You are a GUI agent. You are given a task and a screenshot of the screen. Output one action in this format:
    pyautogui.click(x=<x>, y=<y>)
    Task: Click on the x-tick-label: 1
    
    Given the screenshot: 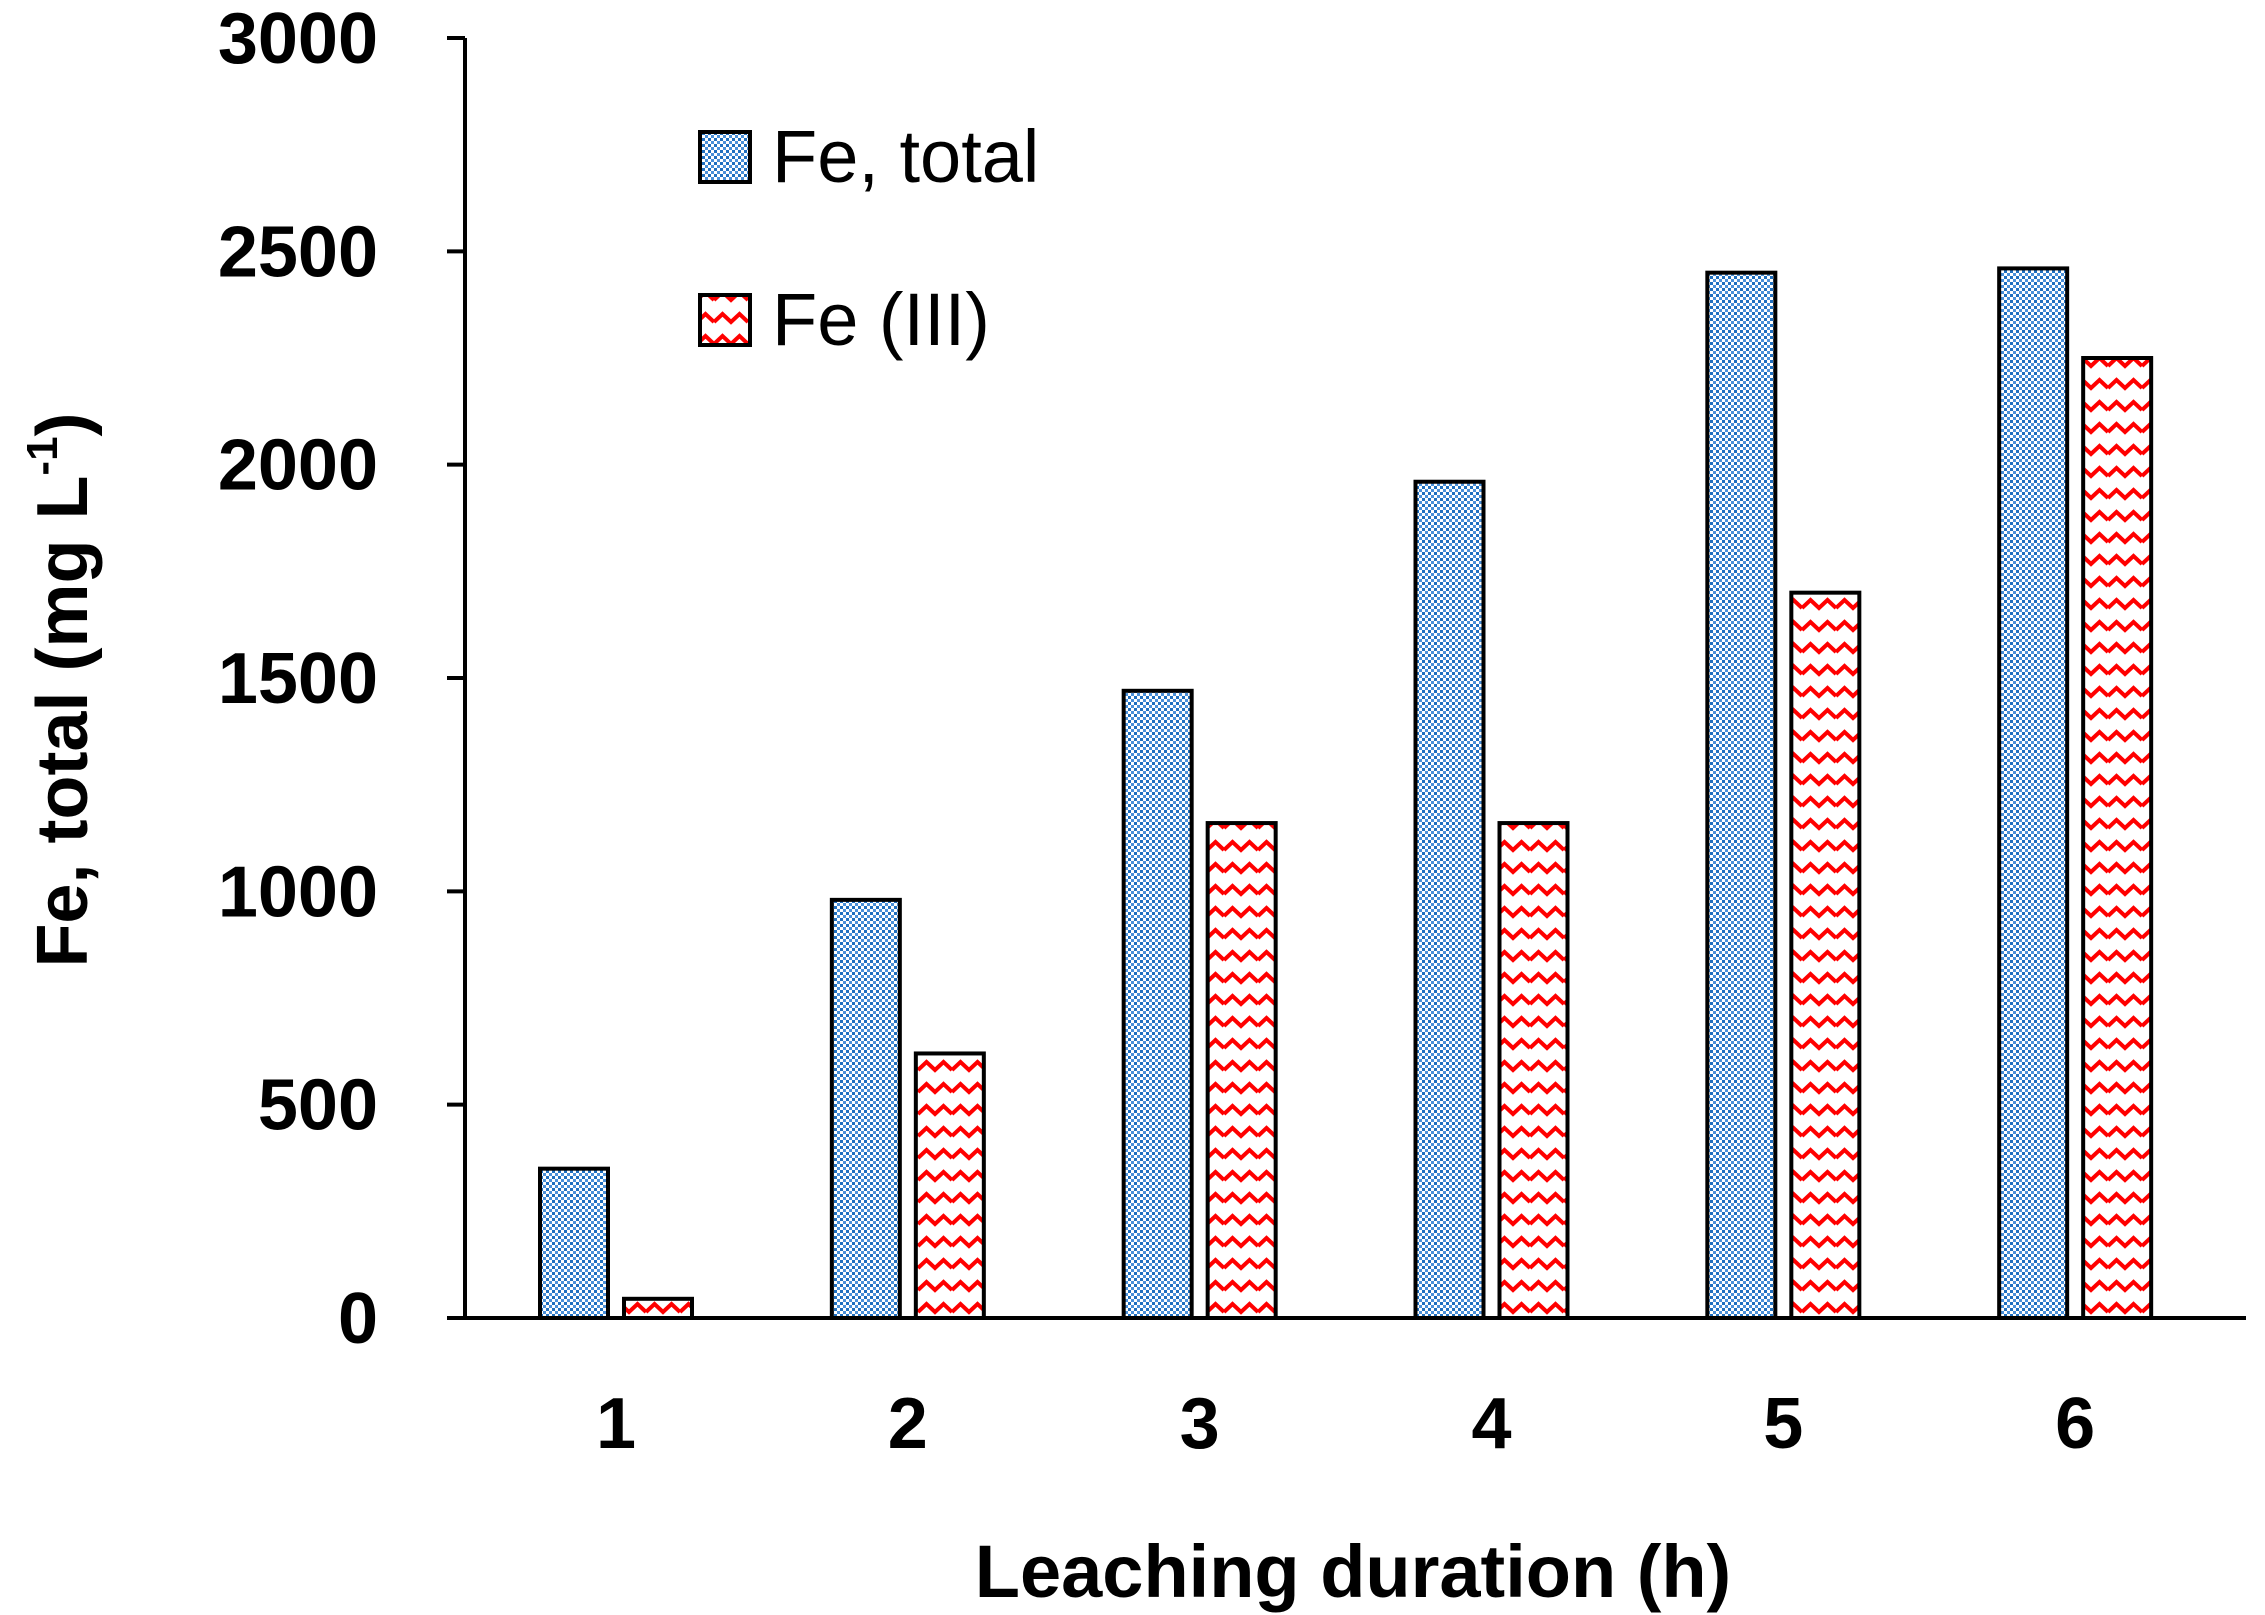 What is the action you would take?
    pyautogui.click(x=616, y=1424)
    